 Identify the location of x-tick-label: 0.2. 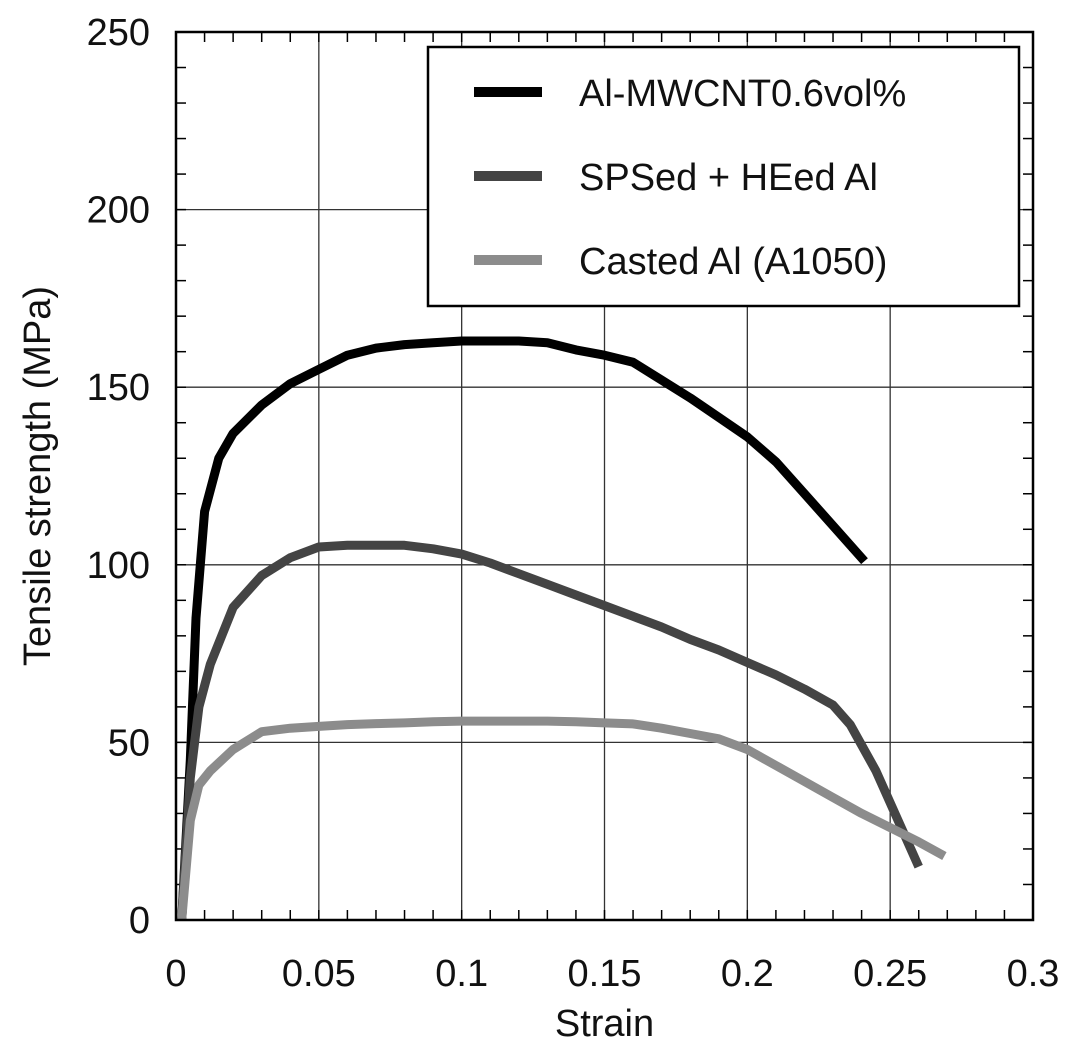
(747, 974).